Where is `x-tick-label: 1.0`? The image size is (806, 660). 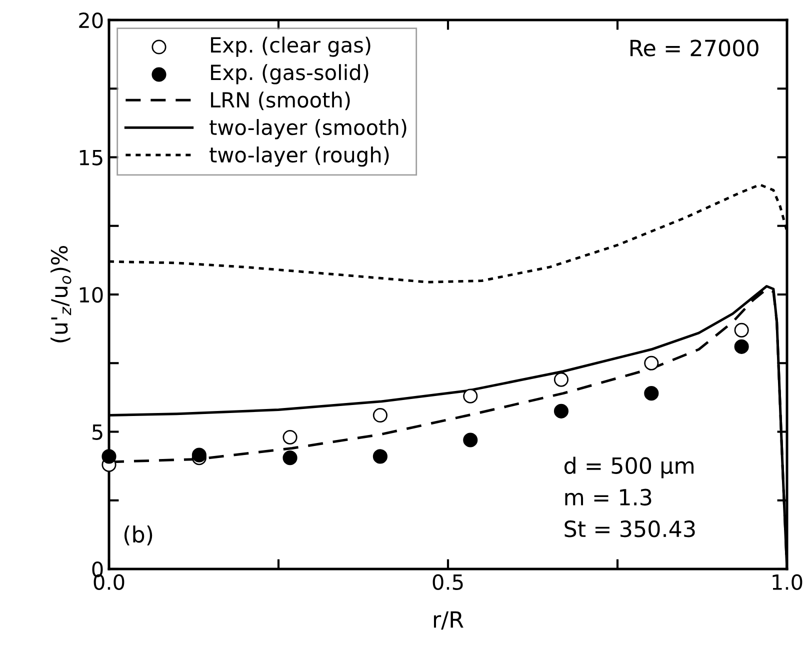 x-tick-label: 1.0 is located at coordinates (787, 582).